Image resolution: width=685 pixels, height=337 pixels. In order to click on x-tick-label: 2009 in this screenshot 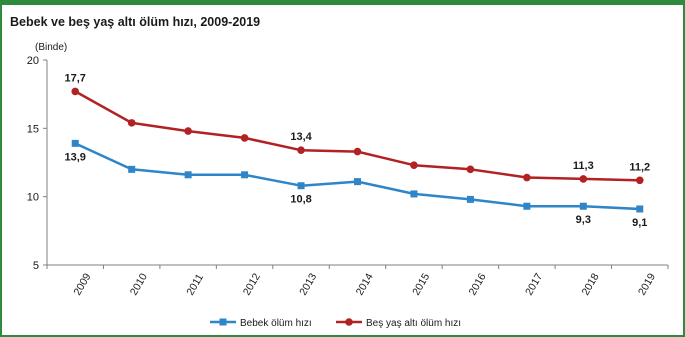, I will do `click(82, 284)`.